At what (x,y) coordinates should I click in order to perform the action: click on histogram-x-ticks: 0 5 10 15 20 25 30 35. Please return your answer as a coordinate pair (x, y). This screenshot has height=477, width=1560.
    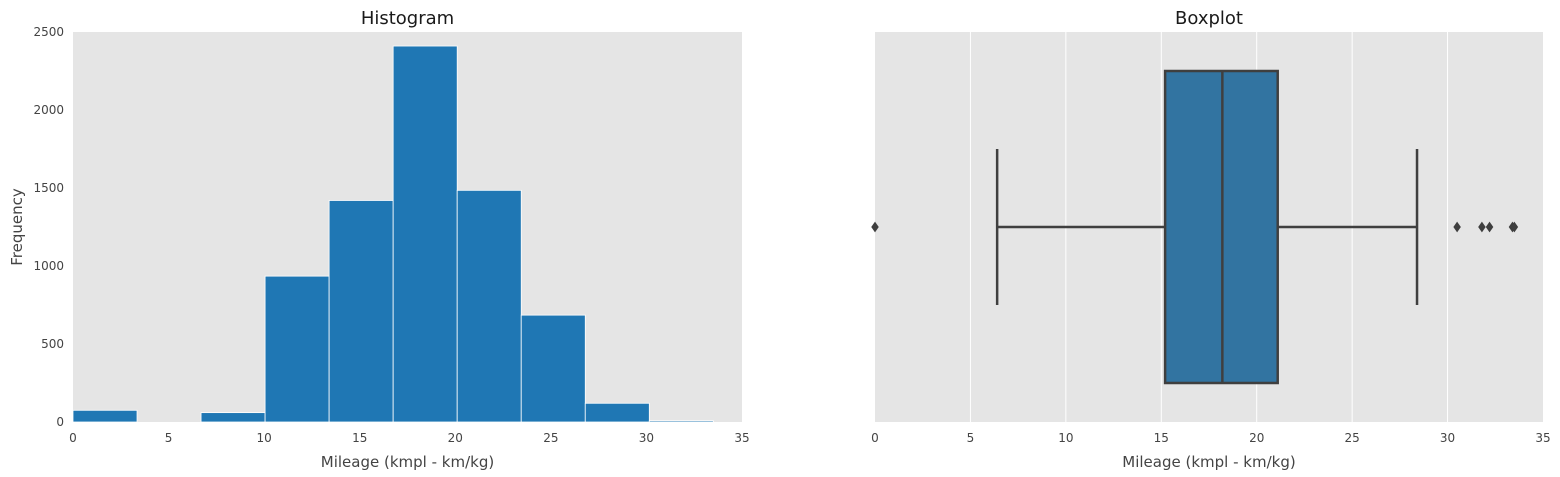
    Looking at the image, I should click on (409, 438).